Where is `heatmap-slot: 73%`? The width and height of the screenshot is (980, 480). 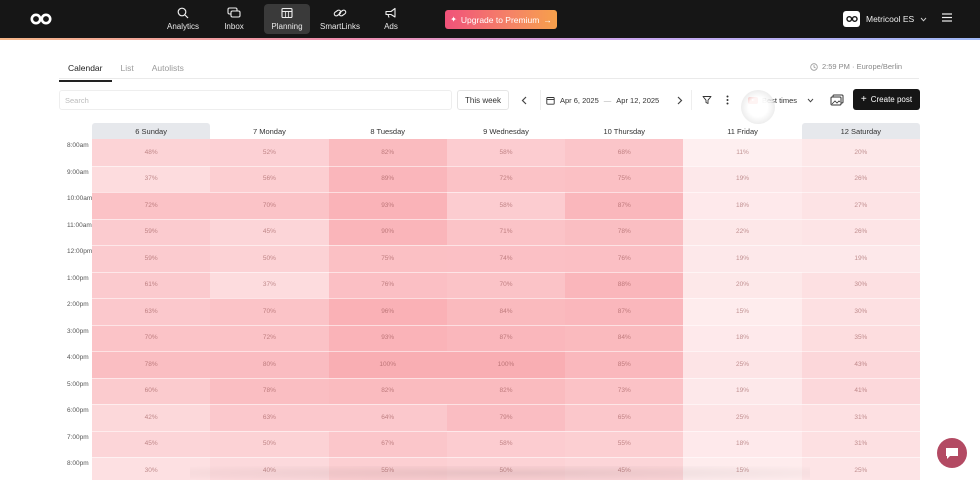 heatmap-slot: 73% is located at coordinates (624, 390).